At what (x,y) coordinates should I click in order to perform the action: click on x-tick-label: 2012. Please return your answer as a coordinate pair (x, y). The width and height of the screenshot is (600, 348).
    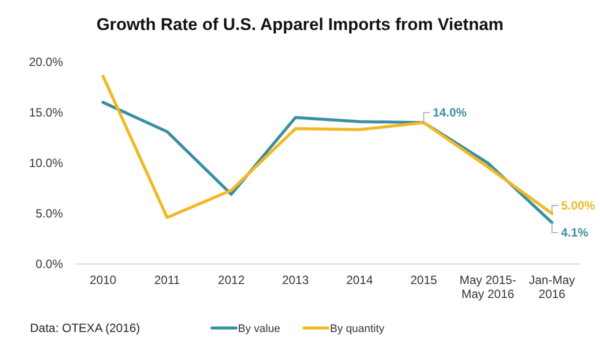
    Looking at the image, I should click on (231, 280).